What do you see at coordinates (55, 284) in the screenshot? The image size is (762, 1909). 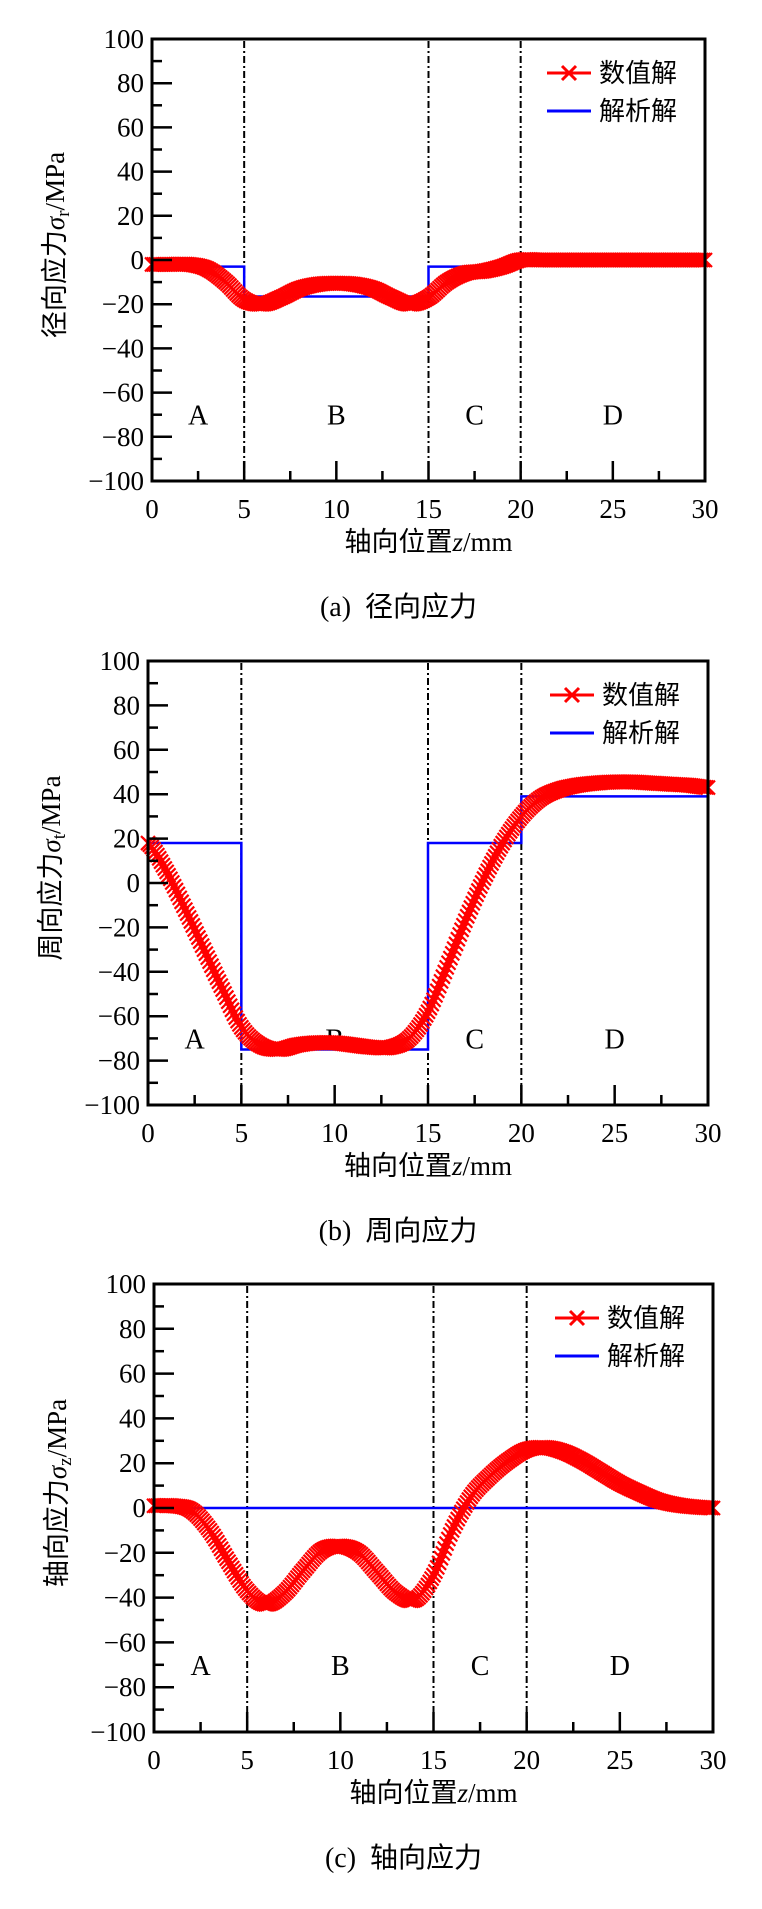 I see `y-axis-title-prefix: 径向应力` at bounding box center [55, 284].